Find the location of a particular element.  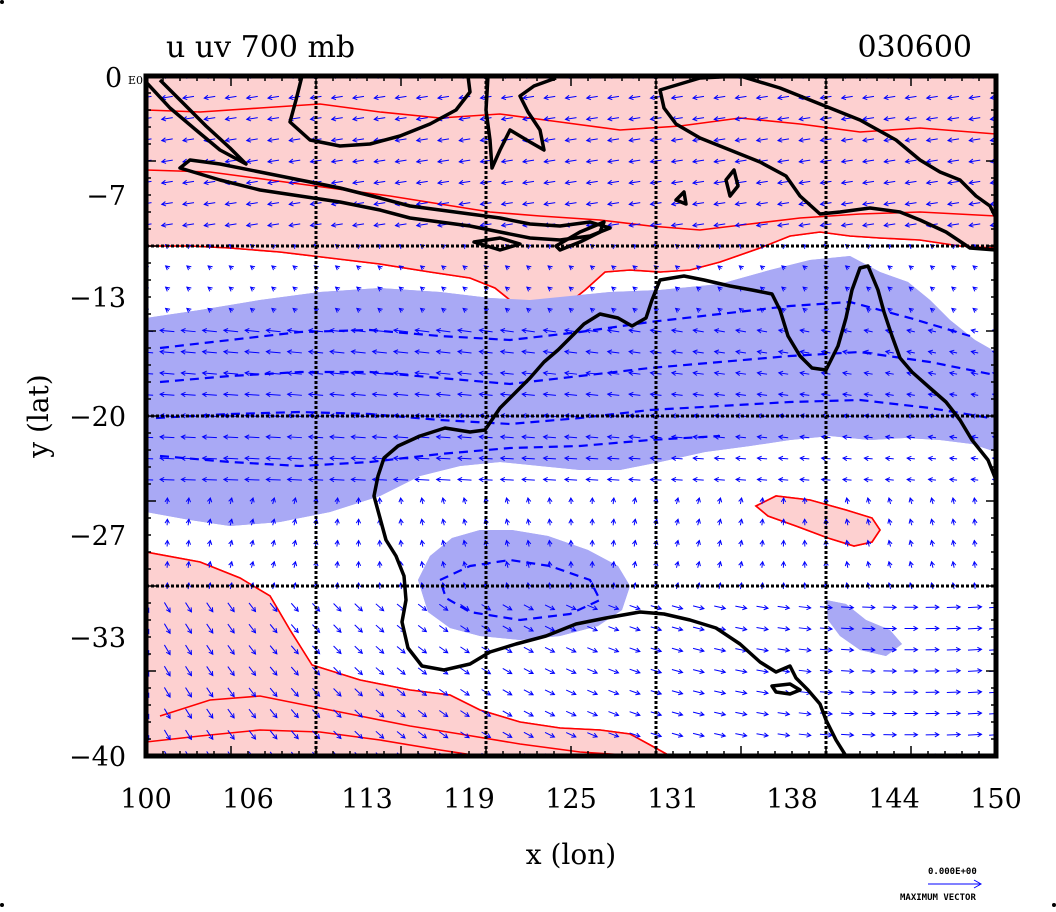

x-tick-labels: 100 106 113 119 125 131 138 144 150 is located at coordinates (571, 799).